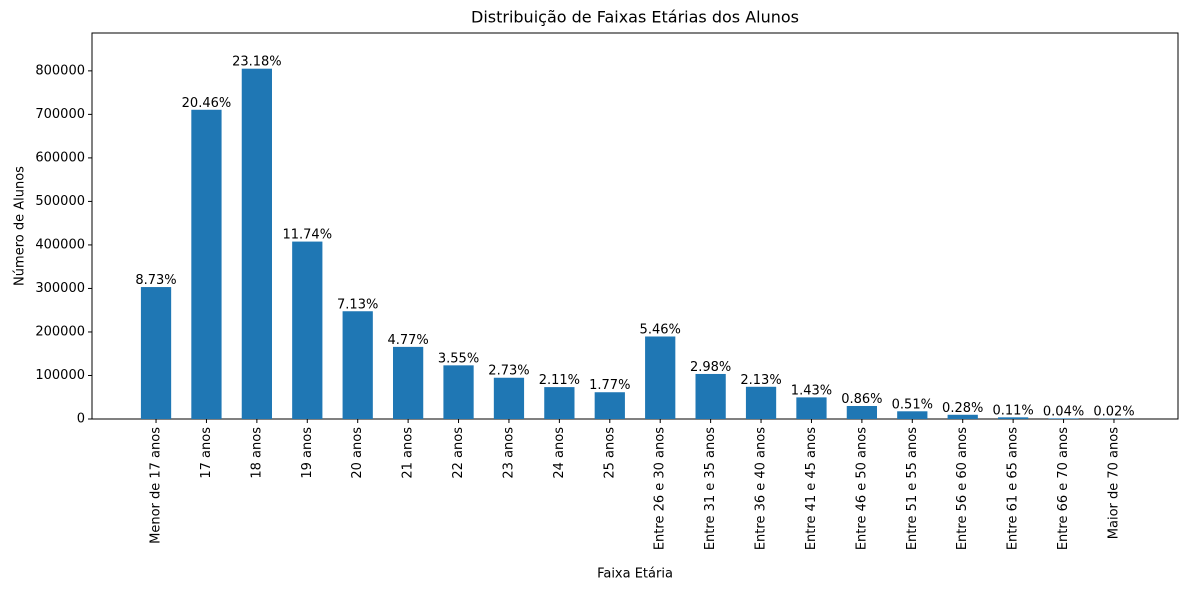 Image resolution: width=1189 pixels, height=590 pixels. What do you see at coordinates (1063, 411) in the screenshot?
I see `data-label: 0.04%` at bounding box center [1063, 411].